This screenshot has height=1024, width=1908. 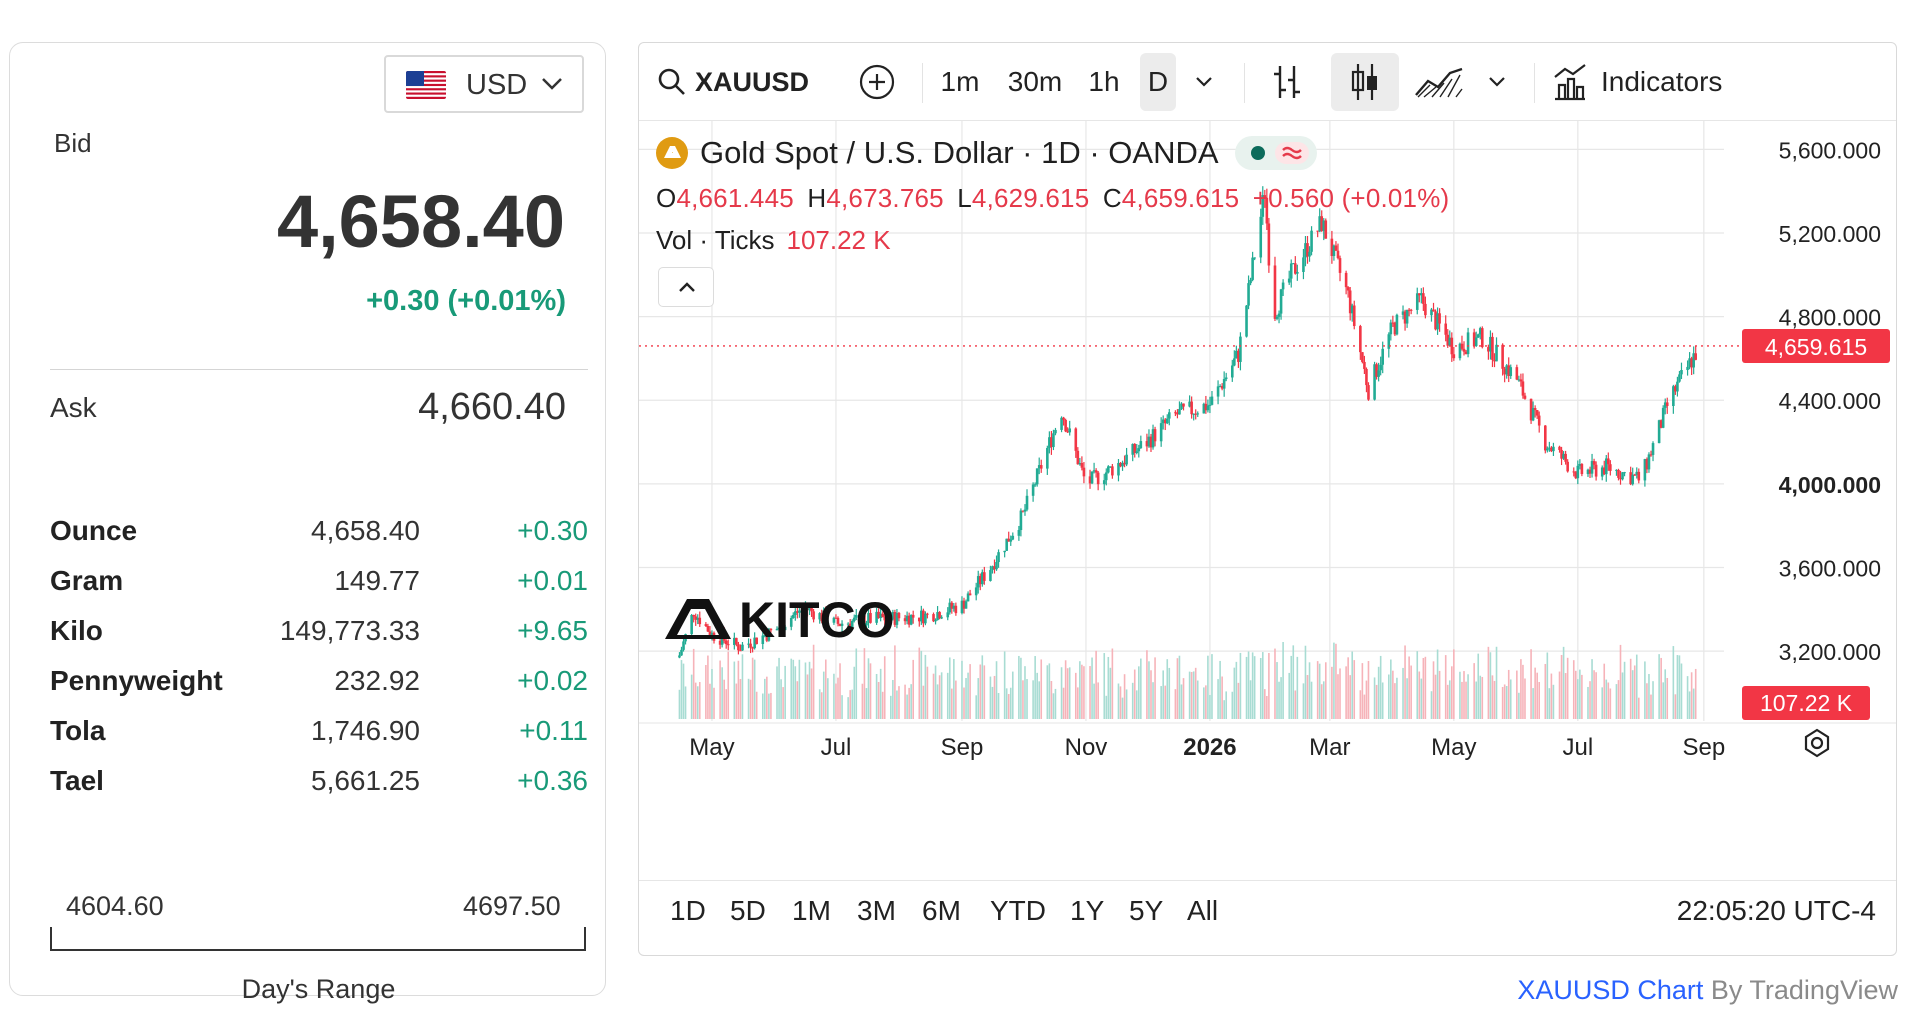 I want to click on chevron-down-icon, so click(x=552, y=86).